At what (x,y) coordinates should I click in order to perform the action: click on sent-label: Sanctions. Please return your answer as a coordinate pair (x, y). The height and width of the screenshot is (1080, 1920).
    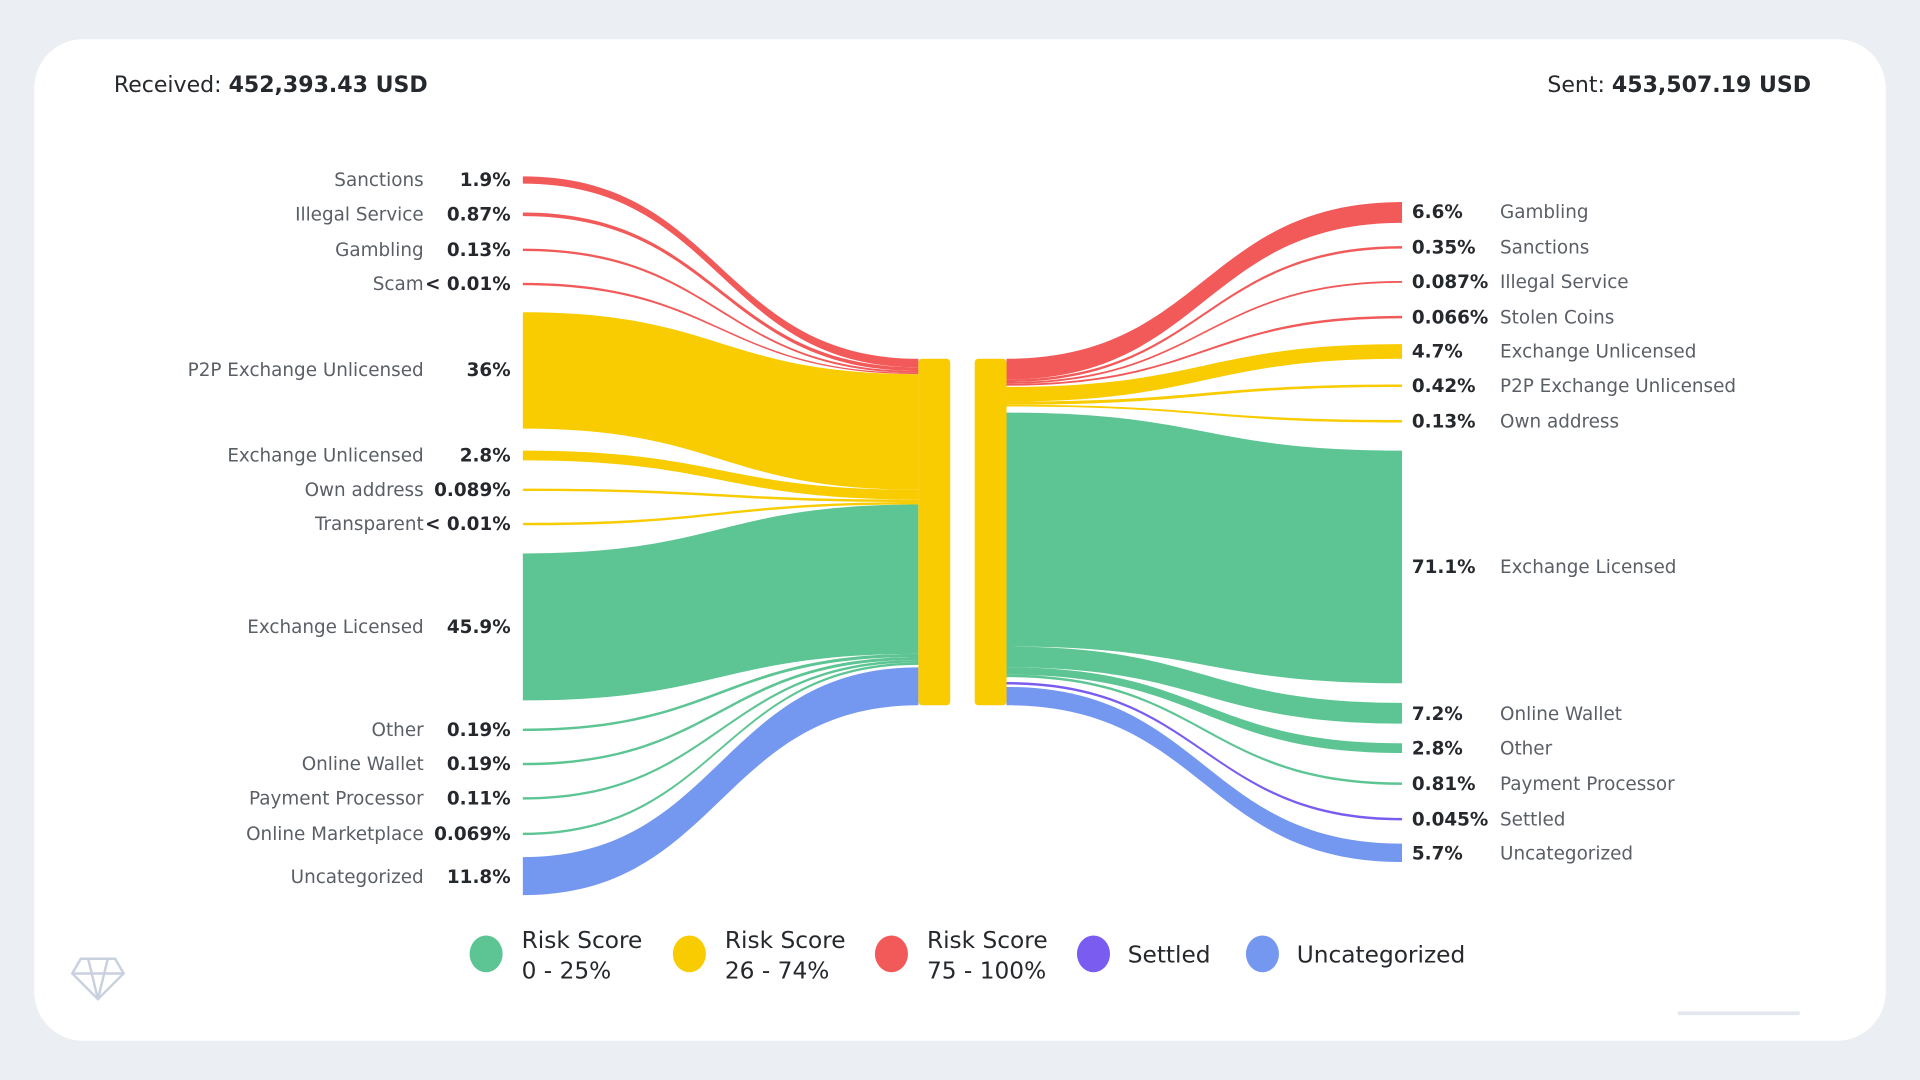
    Looking at the image, I should click on (1544, 247).